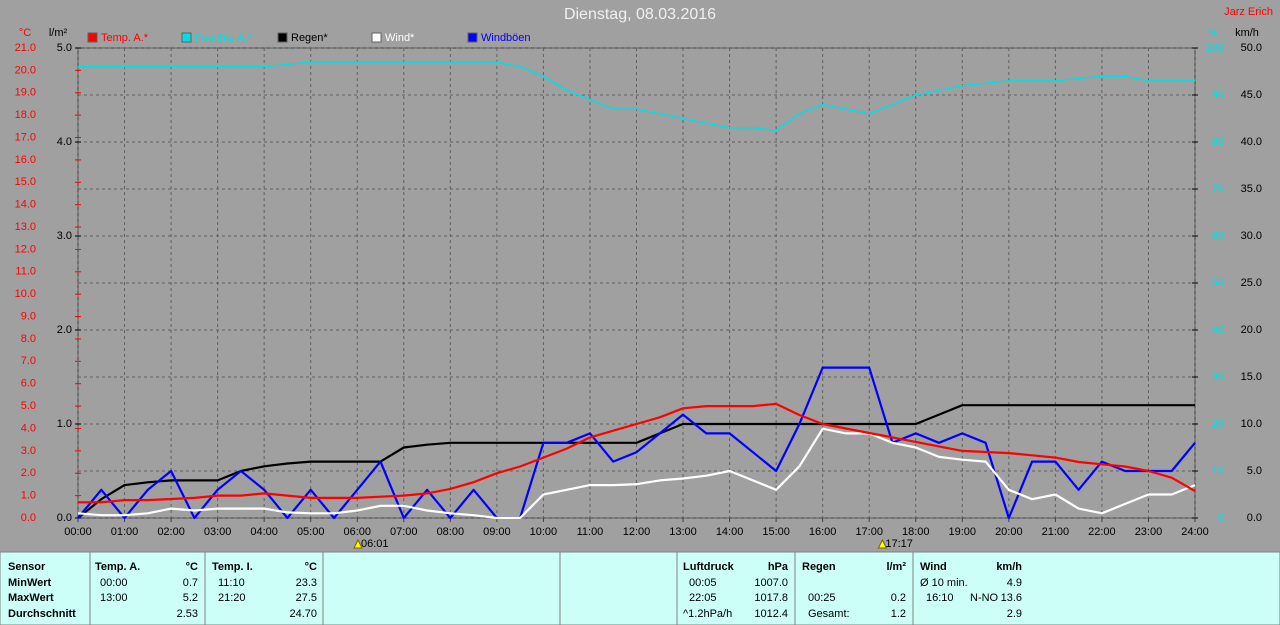 The width and height of the screenshot is (1280, 625). I want to click on column-header: Regen, so click(819, 567).